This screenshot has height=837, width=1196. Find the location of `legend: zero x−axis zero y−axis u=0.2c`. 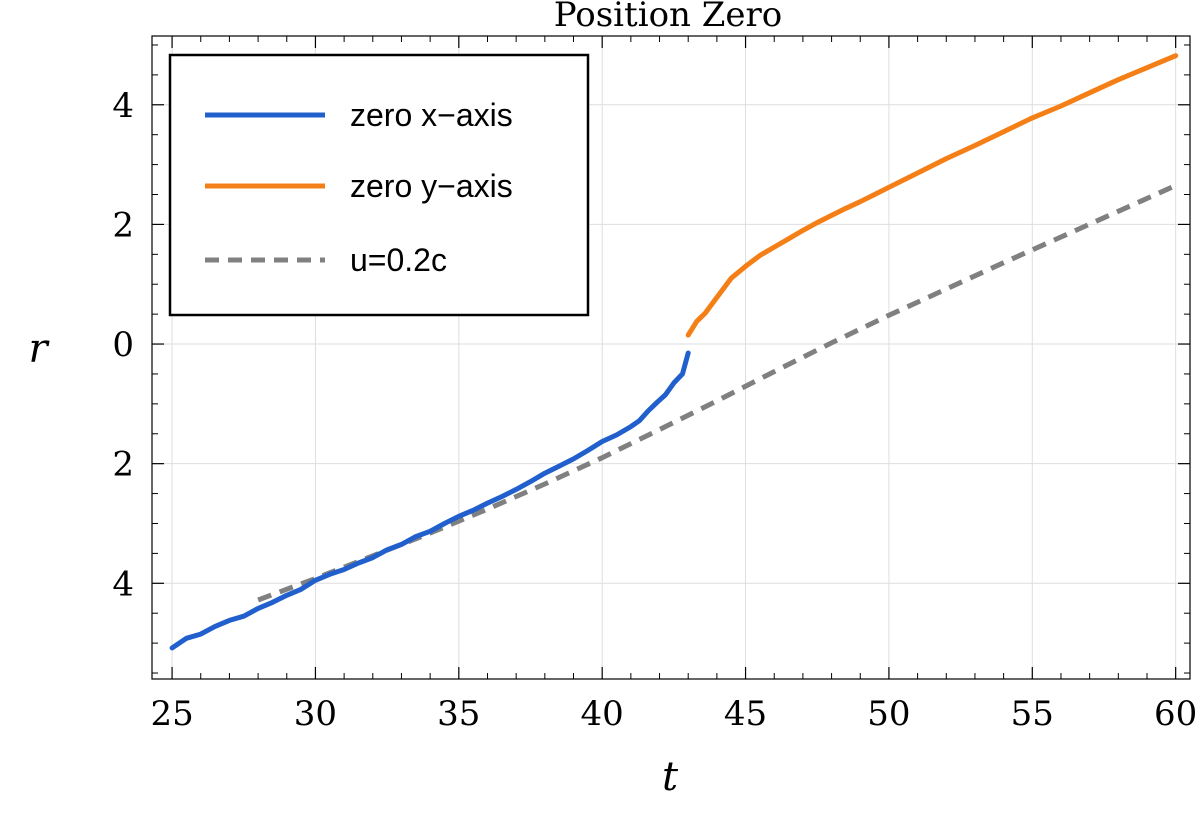

legend: zero x−axis zero y−axis u=0.2c is located at coordinates (379, 185).